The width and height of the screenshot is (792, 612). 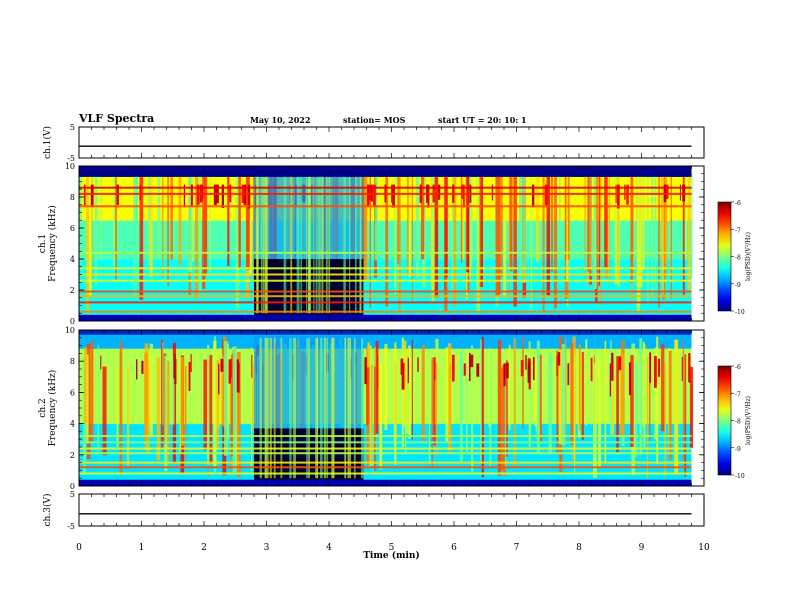 I want to click on ch1-spectrogram-y-tick-label: 2, so click(x=72, y=290).